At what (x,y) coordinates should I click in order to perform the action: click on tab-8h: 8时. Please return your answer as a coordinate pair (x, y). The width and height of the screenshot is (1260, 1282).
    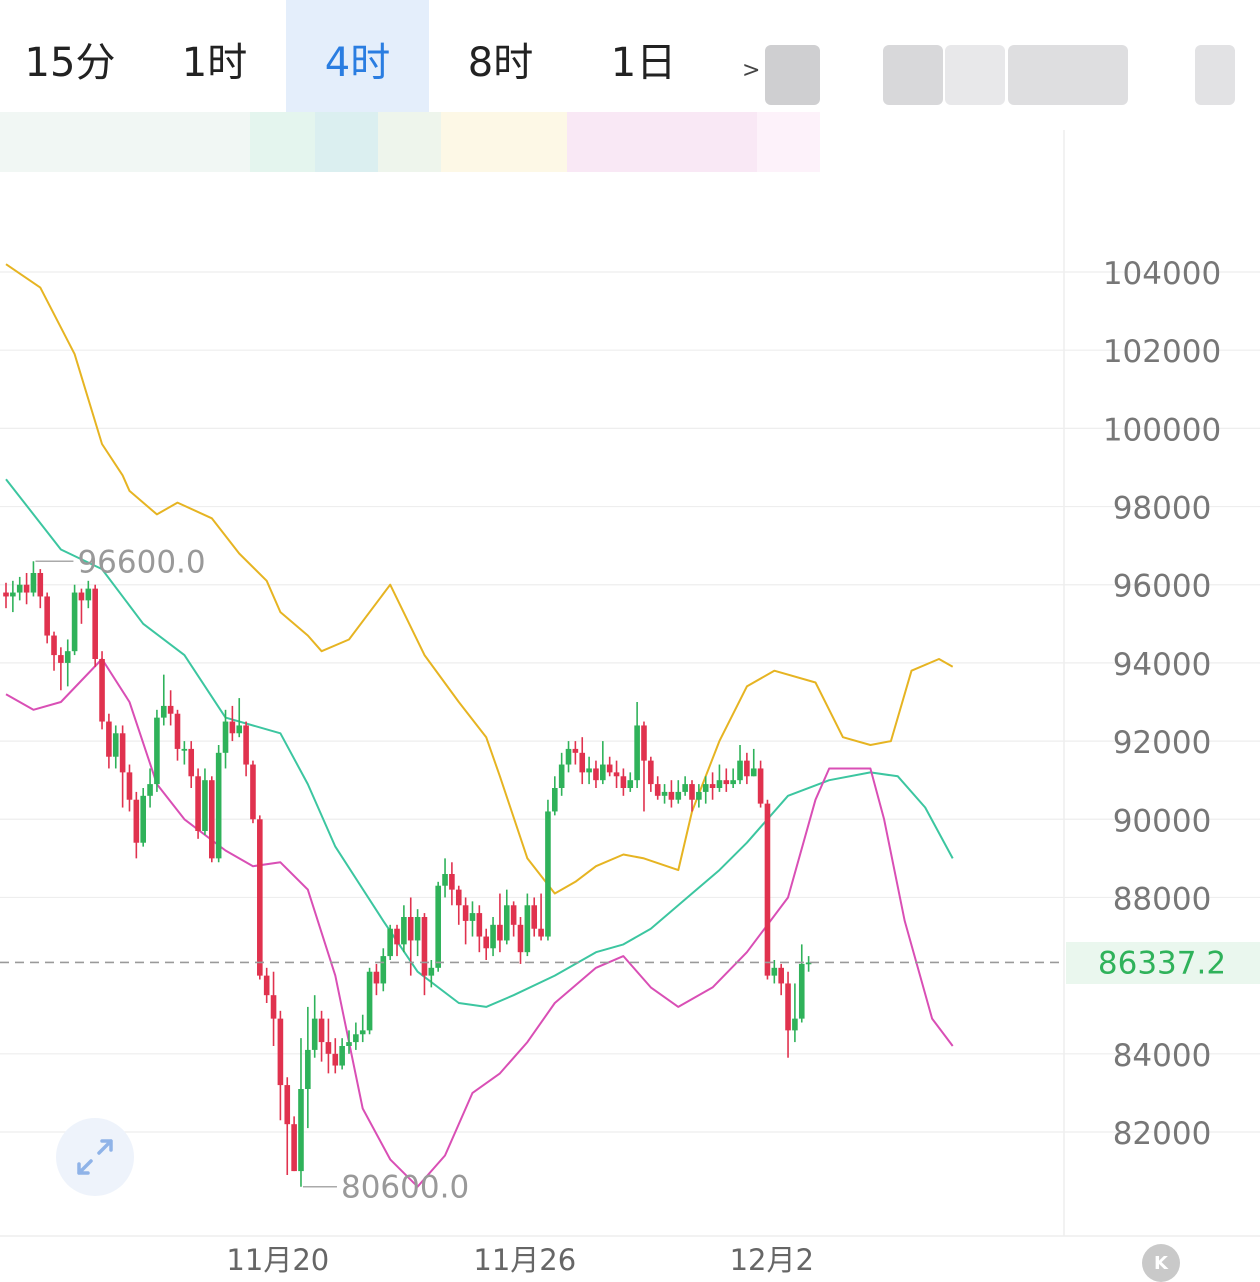
    Looking at the image, I should click on (500, 59).